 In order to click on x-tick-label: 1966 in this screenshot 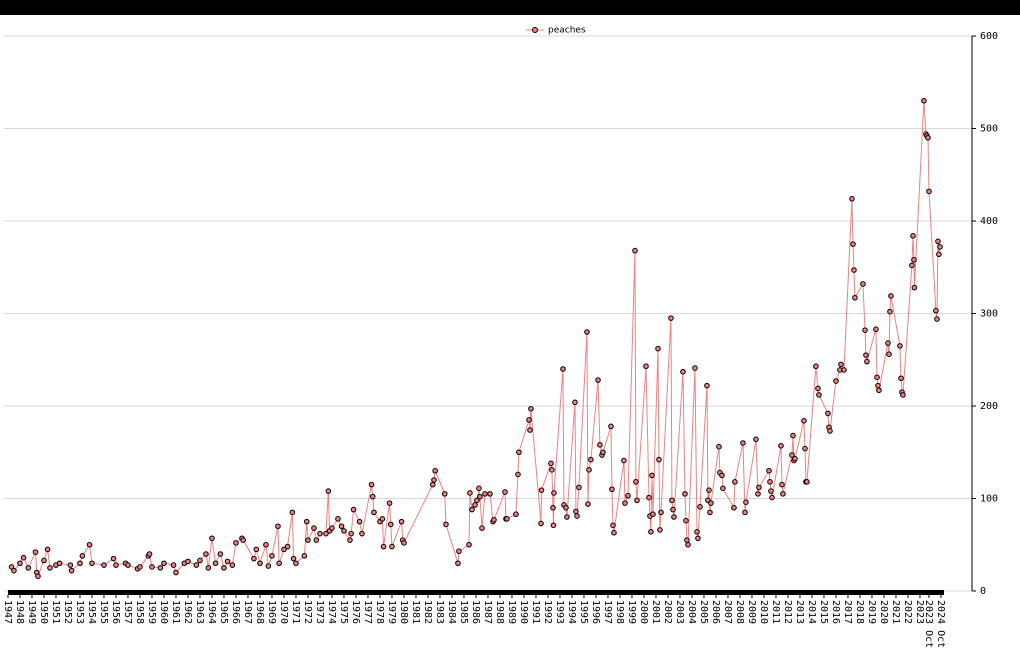, I will do `click(235, 612)`.